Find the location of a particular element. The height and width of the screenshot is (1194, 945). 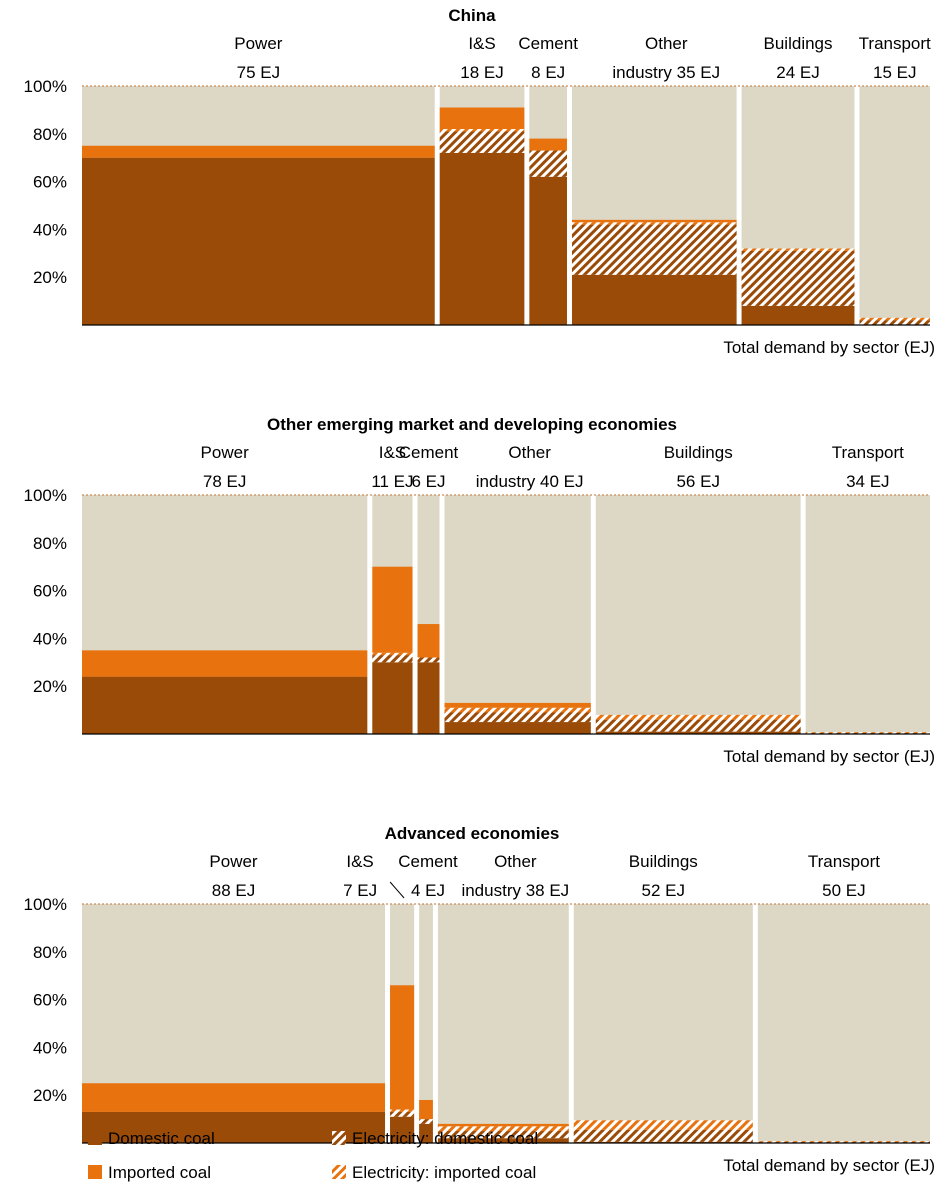

category-label: industry 35 EJ is located at coordinates (666, 72).